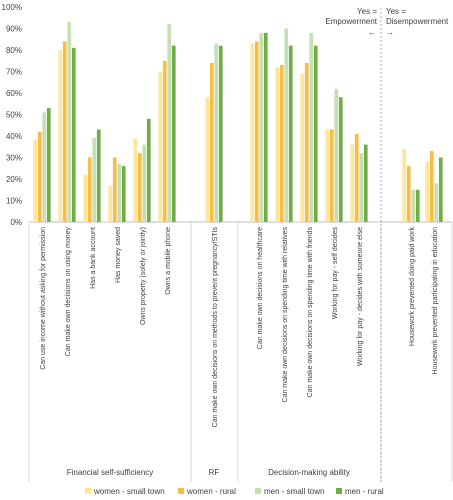 The height and width of the screenshot is (500, 453). I want to click on x-tick-label: Housework prevented doing paid work, so click(412, 287).